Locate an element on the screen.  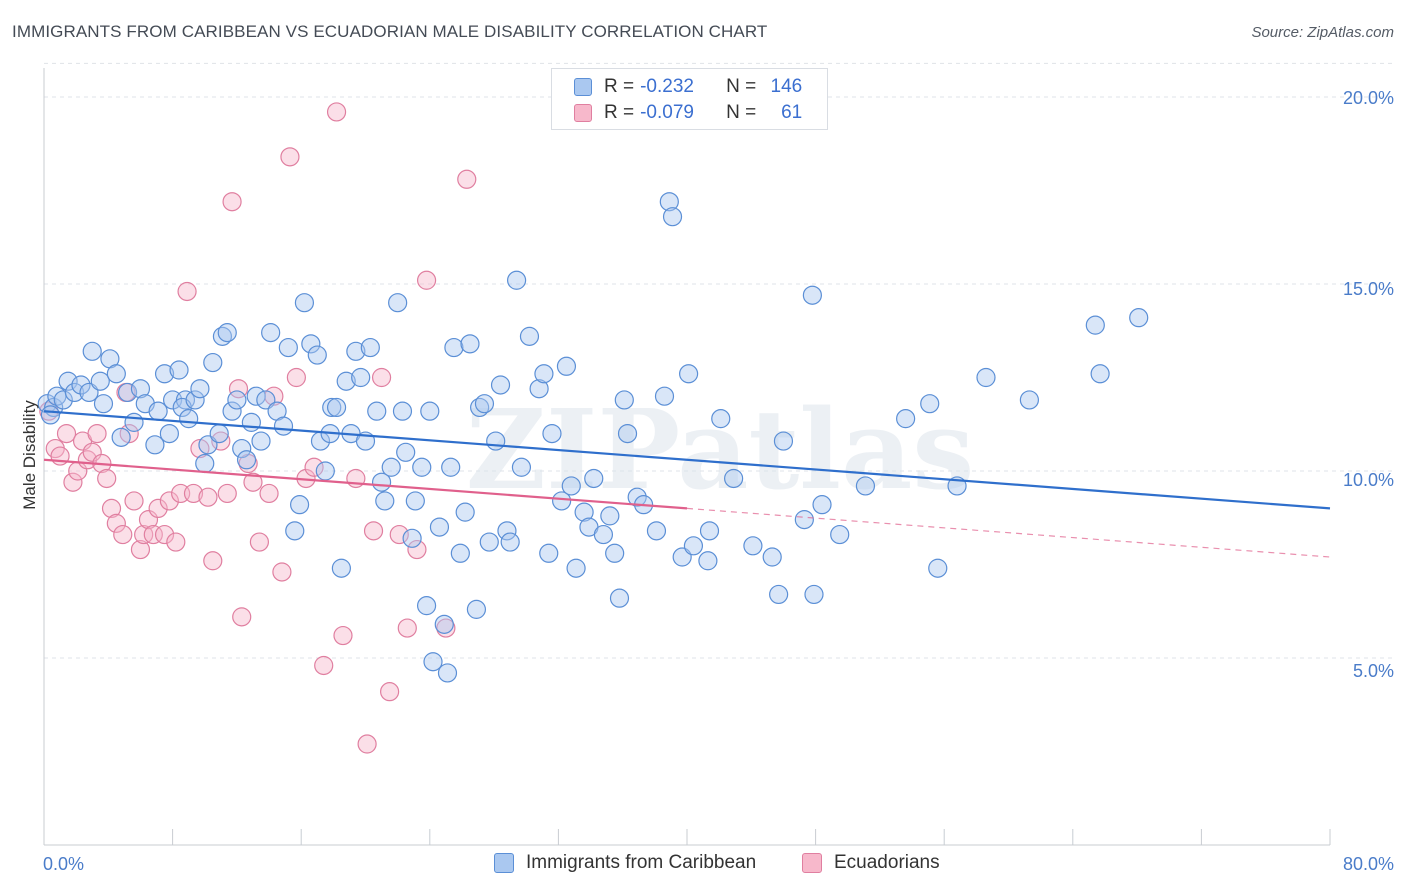
legend-r-value: -0.232 is located at coordinates (667, 86).